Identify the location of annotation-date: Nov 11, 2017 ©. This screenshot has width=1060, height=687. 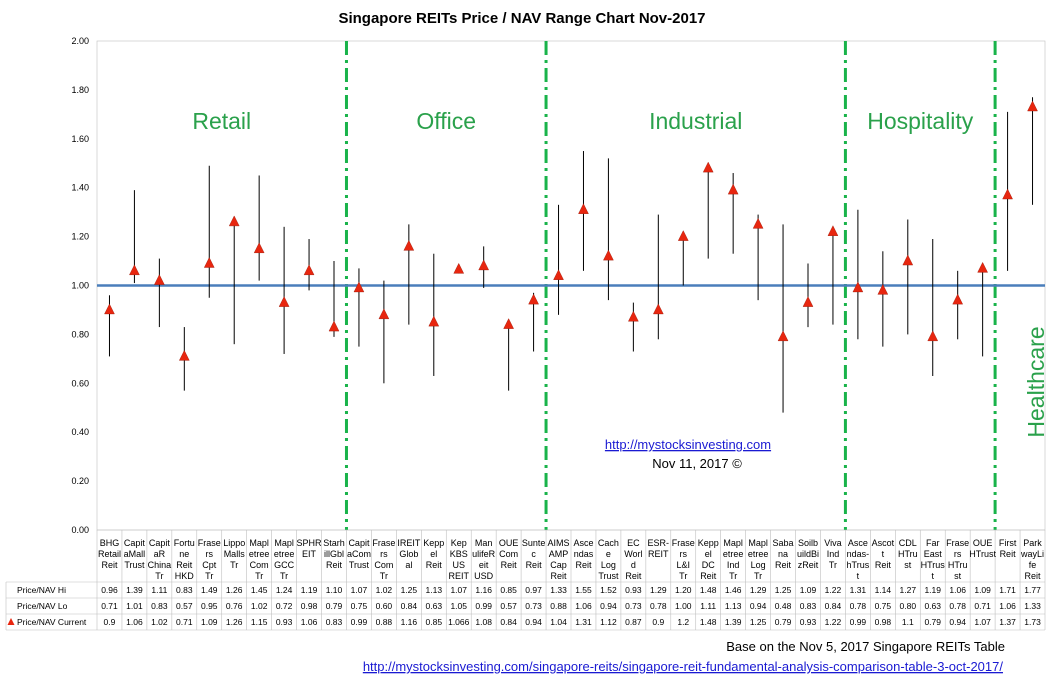
(697, 463).